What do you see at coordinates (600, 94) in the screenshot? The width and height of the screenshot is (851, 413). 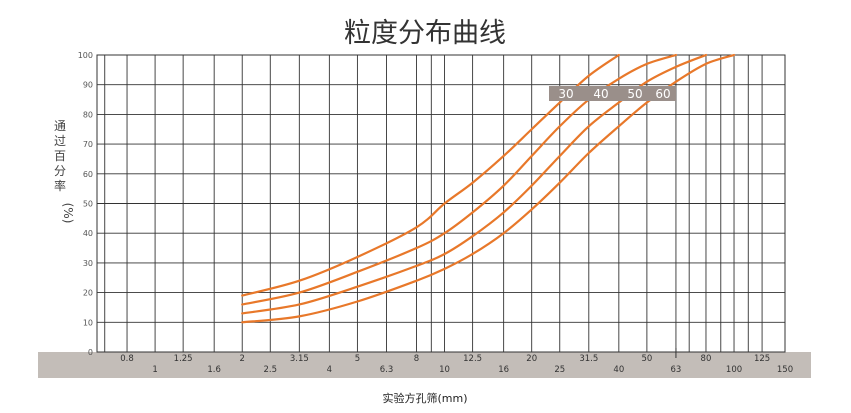 I see `curve-label-40: 40` at bounding box center [600, 94].